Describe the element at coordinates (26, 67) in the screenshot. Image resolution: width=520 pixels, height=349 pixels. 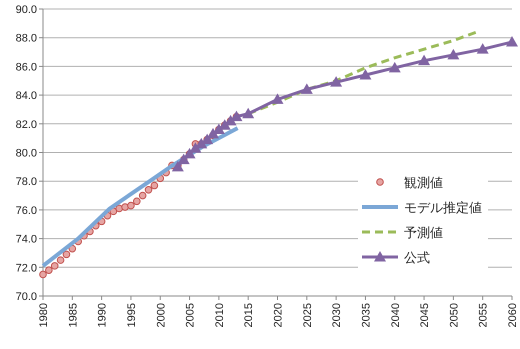
I see `y-tick-label: 86.0` at that location.